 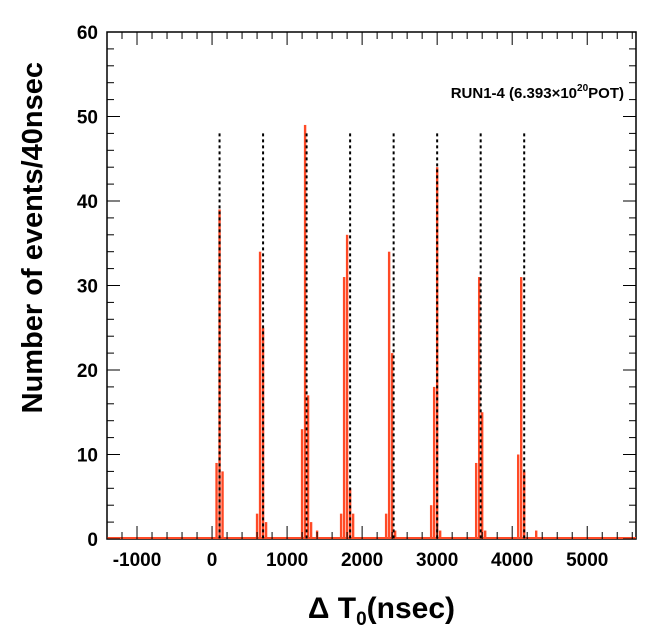 What do you see at coordinates (362, 560) in the screenshot?
I see `x-tick-label: 2000` at bounding box center [362, 560].